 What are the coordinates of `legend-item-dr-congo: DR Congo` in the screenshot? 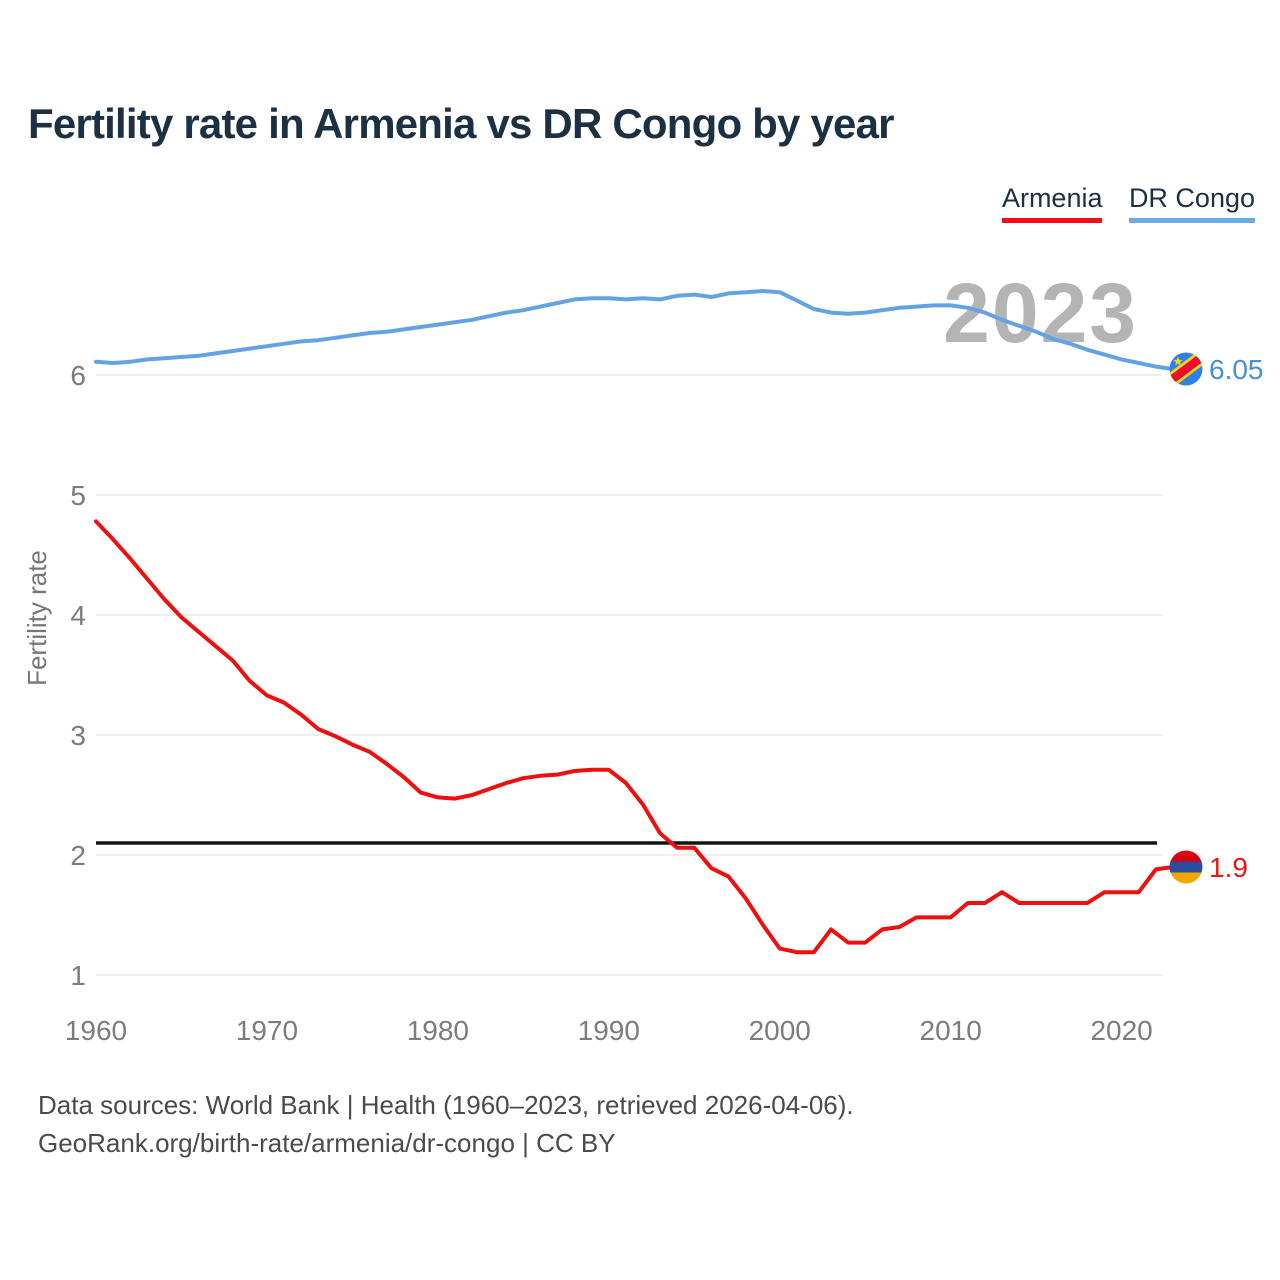 It's located at (1191, 203).